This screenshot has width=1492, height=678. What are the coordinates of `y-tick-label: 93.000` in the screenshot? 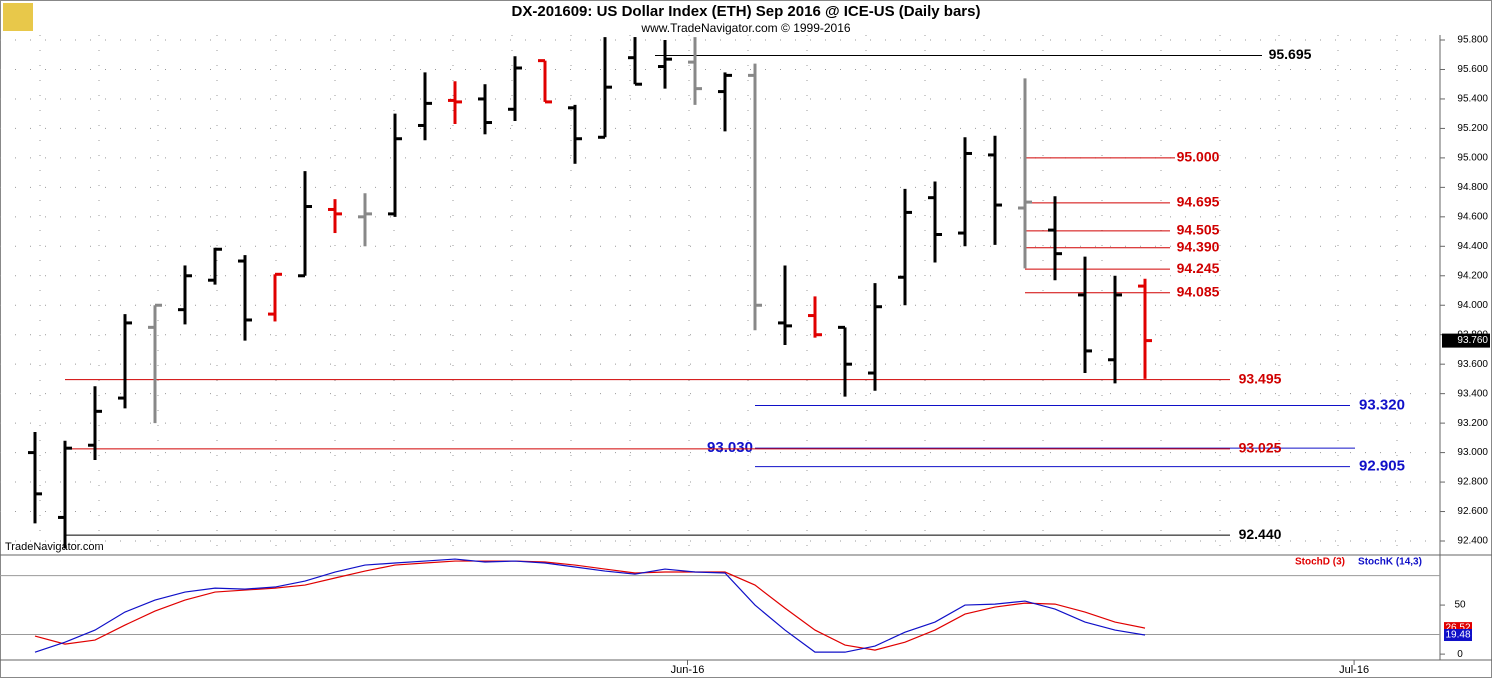 It's located at (1472, 452).